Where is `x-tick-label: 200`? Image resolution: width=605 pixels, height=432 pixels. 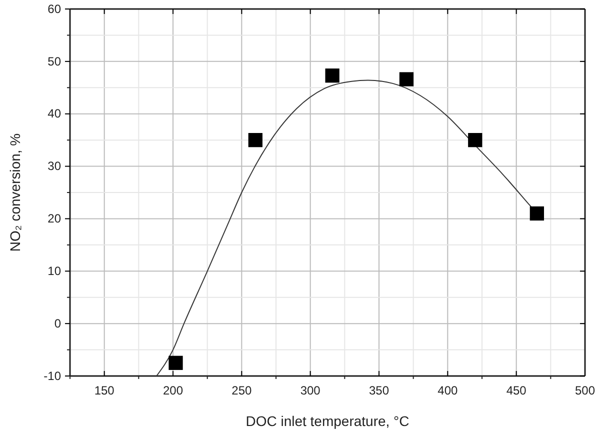
x-tick-label: 200 is located at coordinates (173, 391).